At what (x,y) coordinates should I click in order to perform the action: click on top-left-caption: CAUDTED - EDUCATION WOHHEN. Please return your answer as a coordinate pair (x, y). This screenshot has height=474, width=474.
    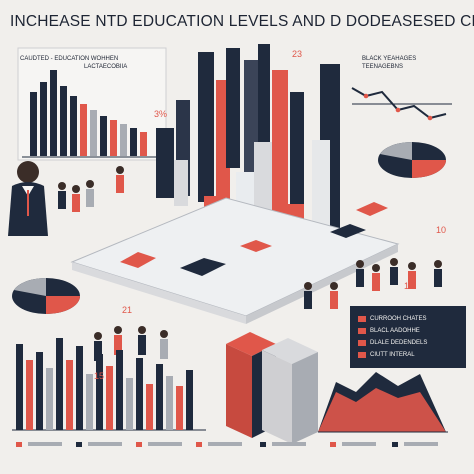
    Looking at the image, I should click on (69, 59).